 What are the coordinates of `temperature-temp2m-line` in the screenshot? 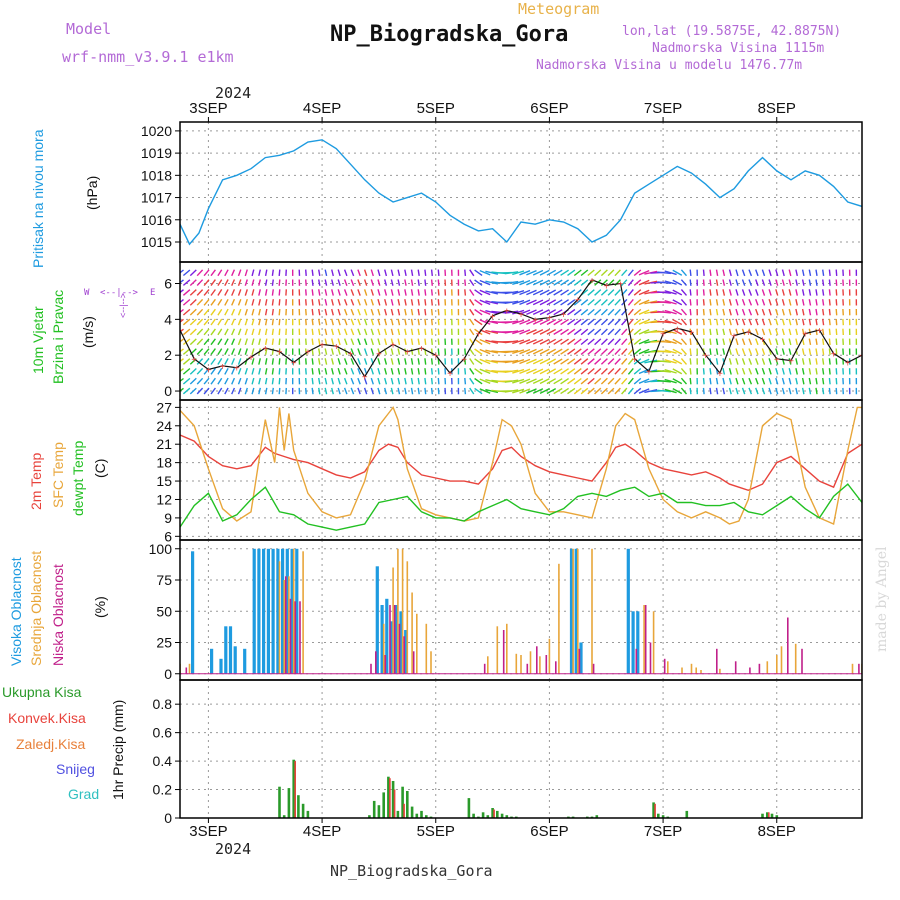 It's located at (521, 463).